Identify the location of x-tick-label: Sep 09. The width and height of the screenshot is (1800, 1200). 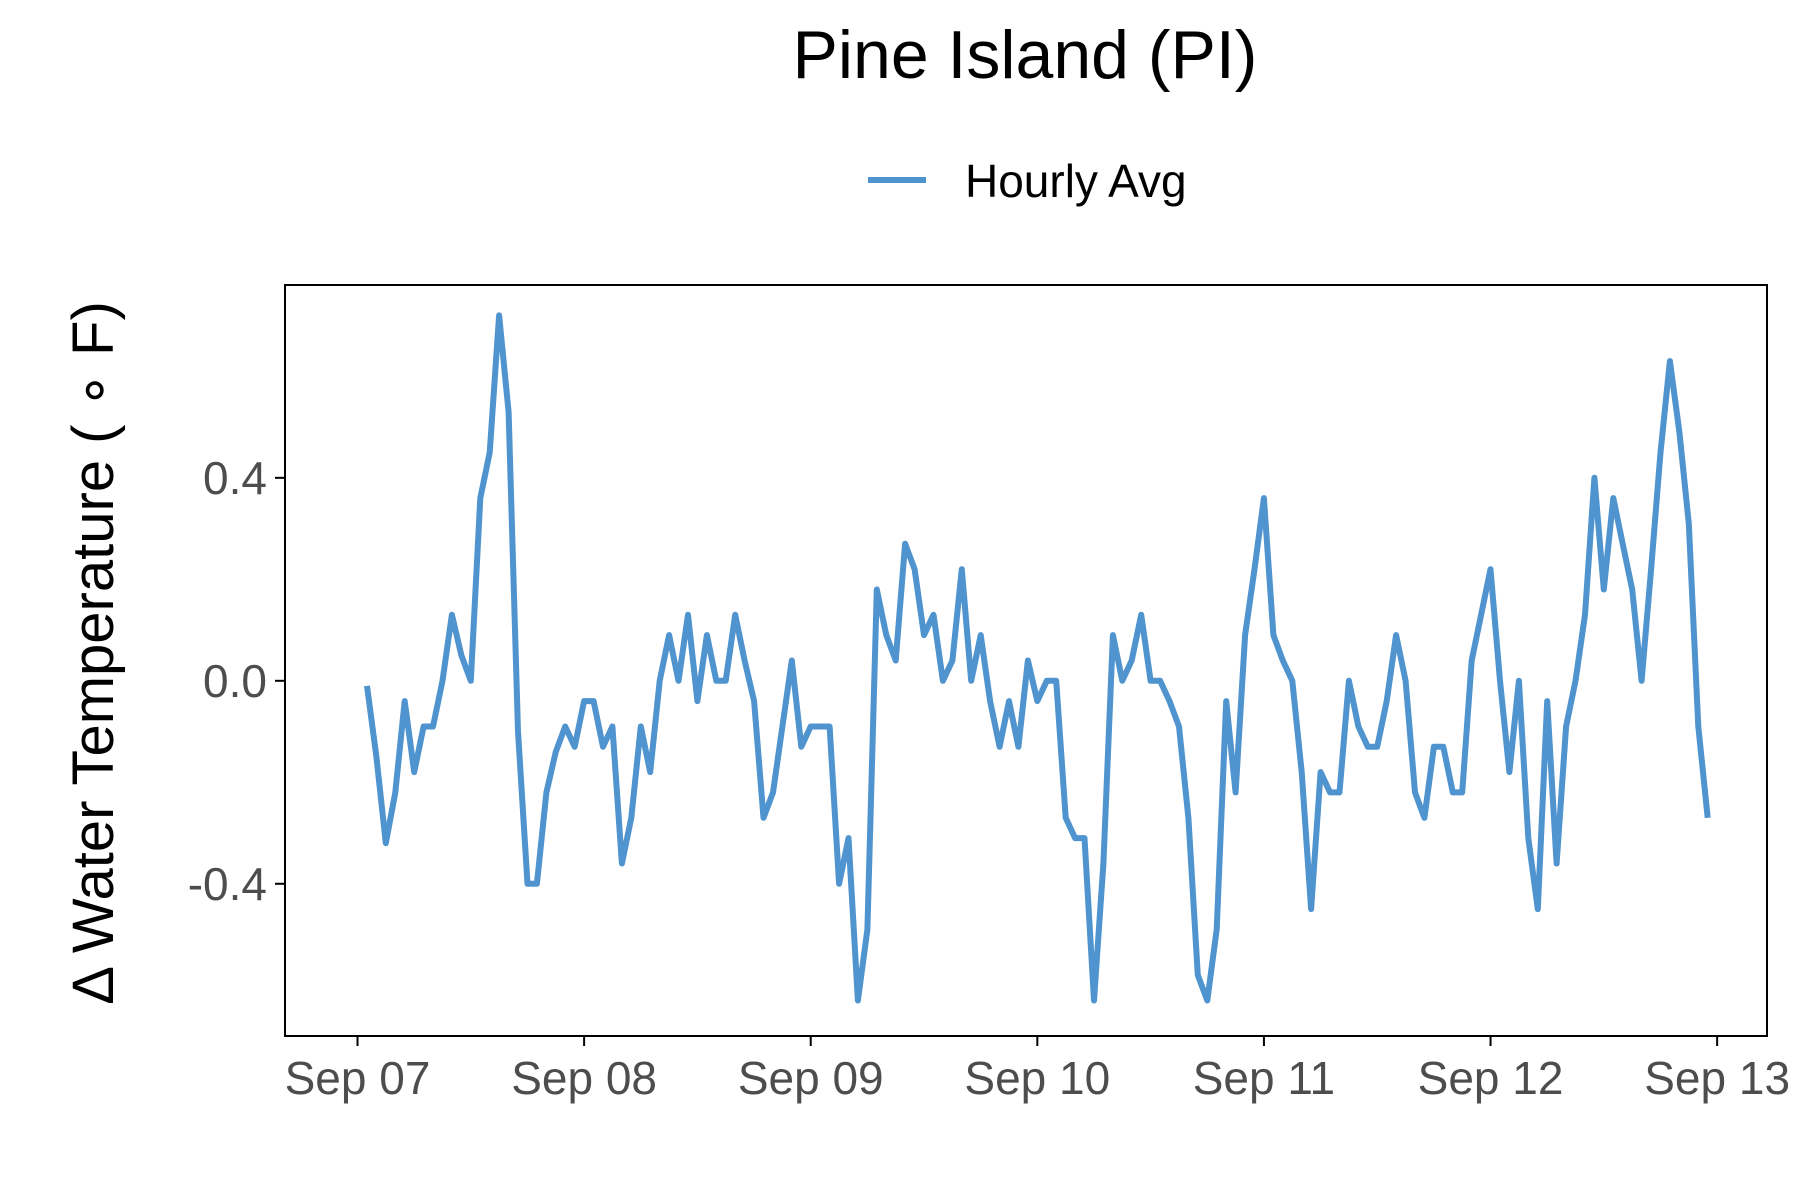
(811, 1078).